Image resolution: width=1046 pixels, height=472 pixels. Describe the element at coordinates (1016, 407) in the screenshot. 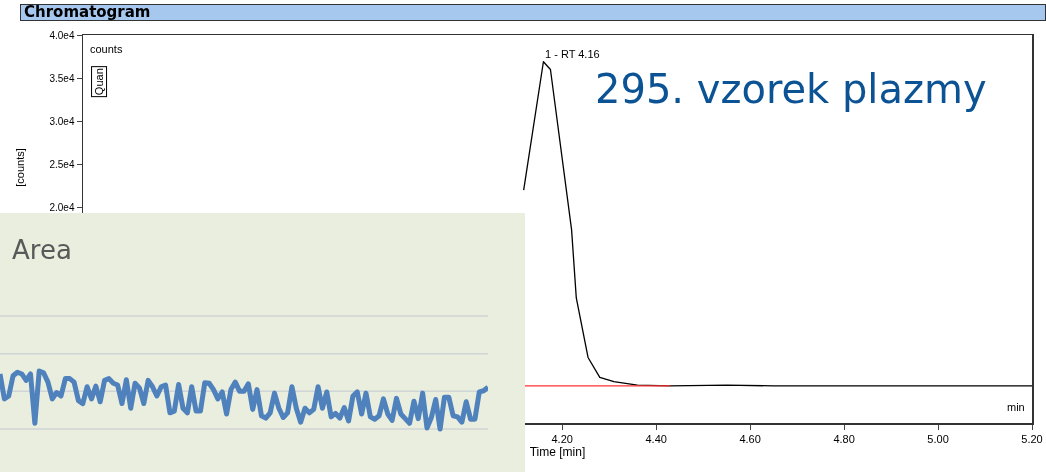

I see `annotation: min` at that location.